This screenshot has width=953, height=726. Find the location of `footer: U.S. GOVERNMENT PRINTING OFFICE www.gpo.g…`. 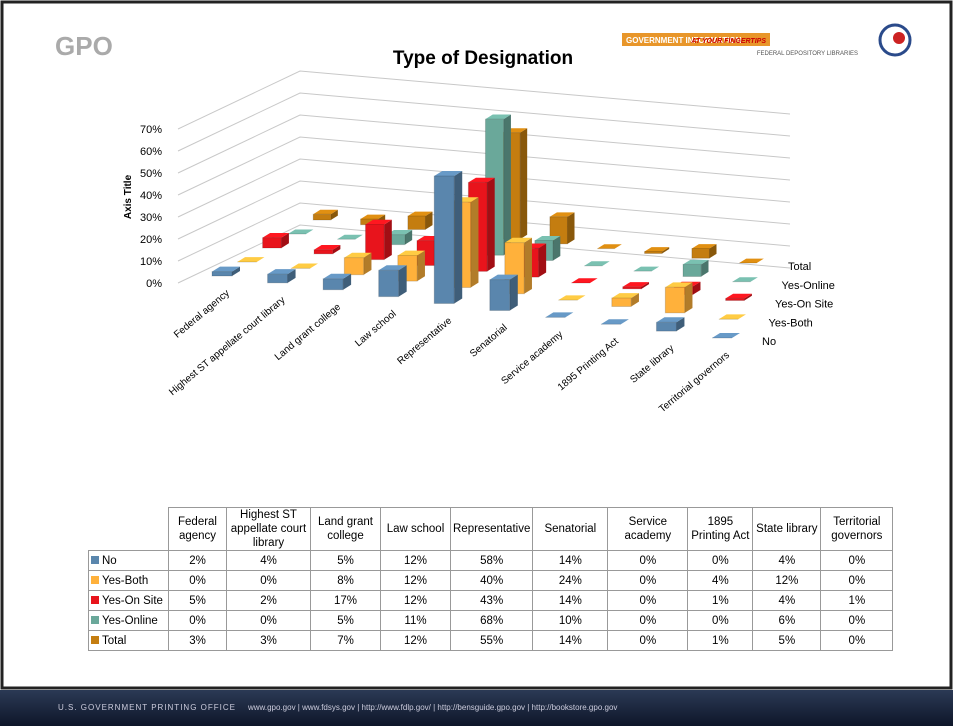

footer: U.S. GOVERNMENT PRINTING OFFICE www.gpo.g… is located at coordinates (476, 708).